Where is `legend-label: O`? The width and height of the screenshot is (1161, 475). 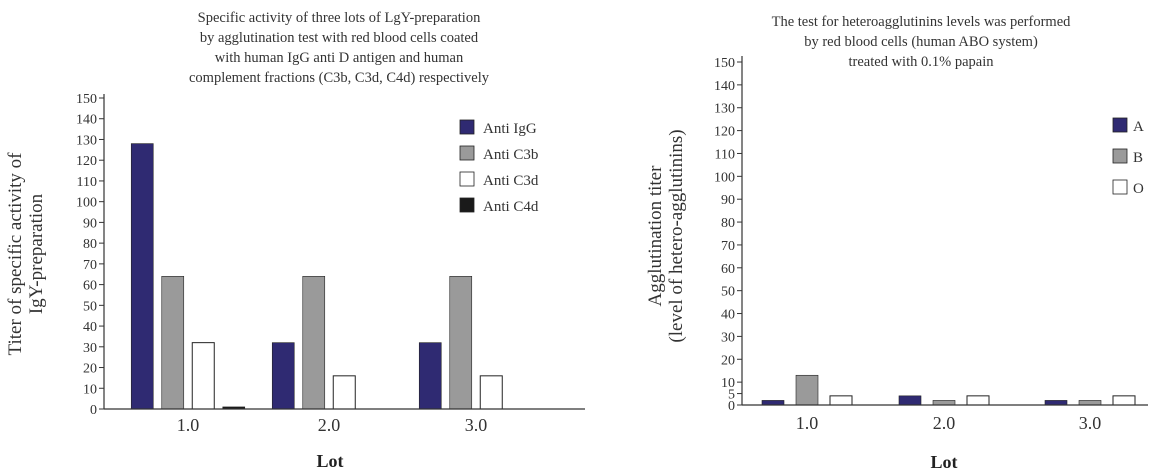 legend-label: O is located at coordinates (1138, 189).